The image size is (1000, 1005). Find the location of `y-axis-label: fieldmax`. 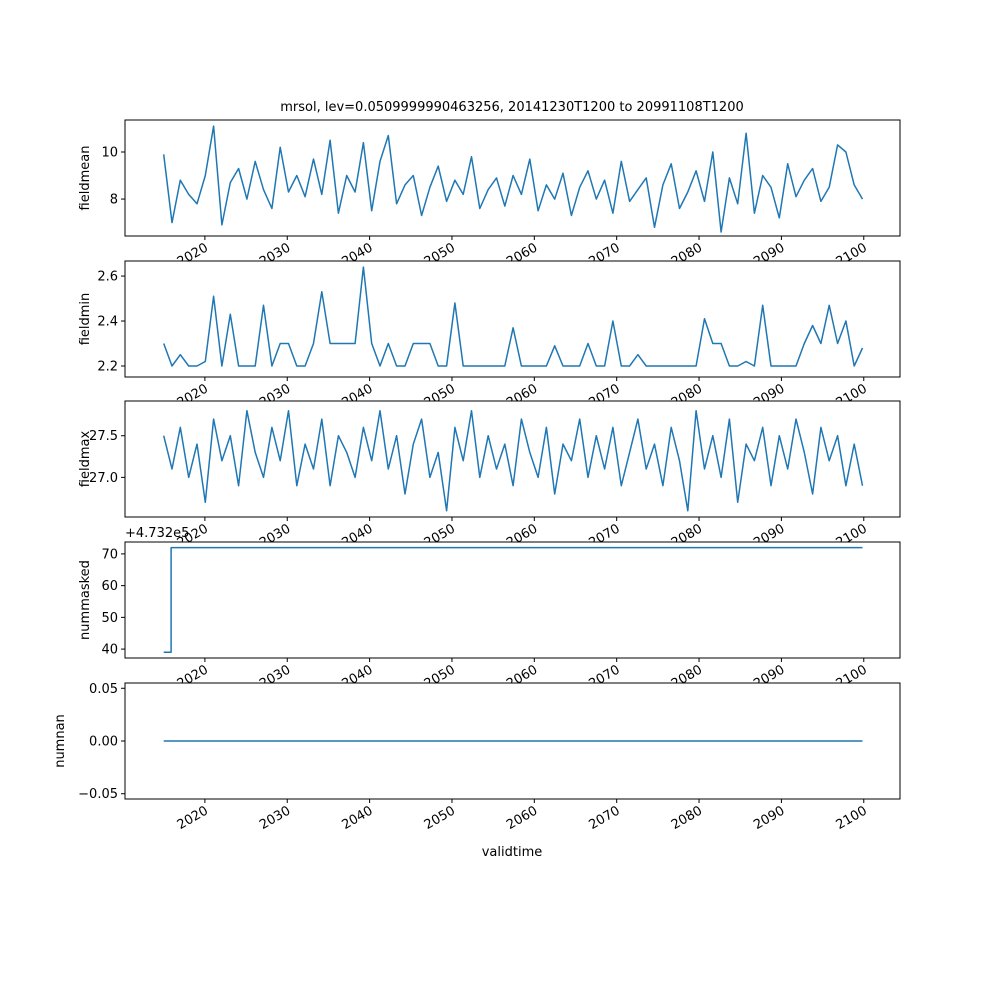

y-axis-label: fieldmax is located at coordinates (85, 459).